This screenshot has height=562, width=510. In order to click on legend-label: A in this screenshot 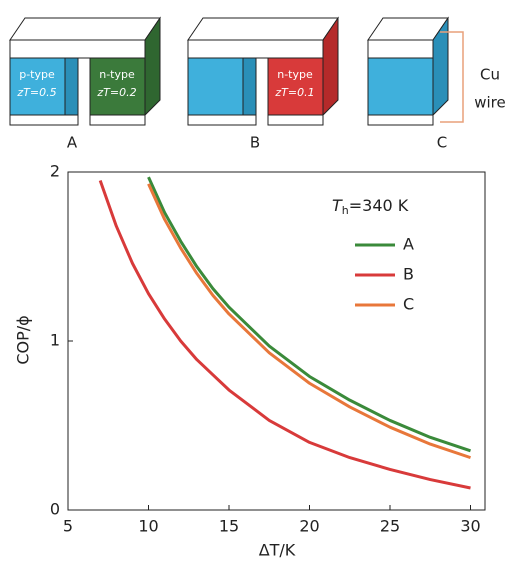, I will do `click(408, 244)`.